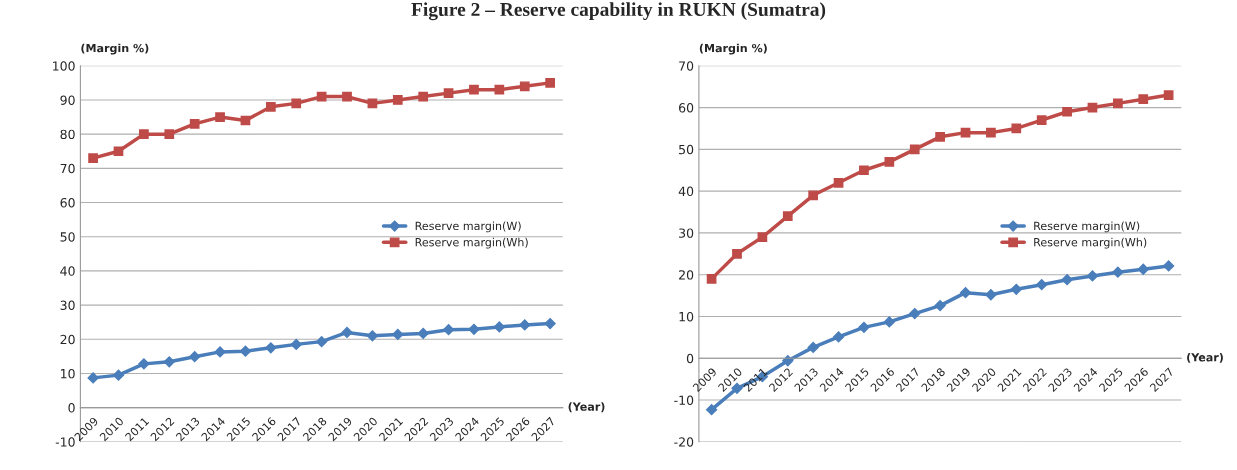  I want to click on text: Figure 2 – Reserve capability in RUKN (Sumatra), so click(618, 11).